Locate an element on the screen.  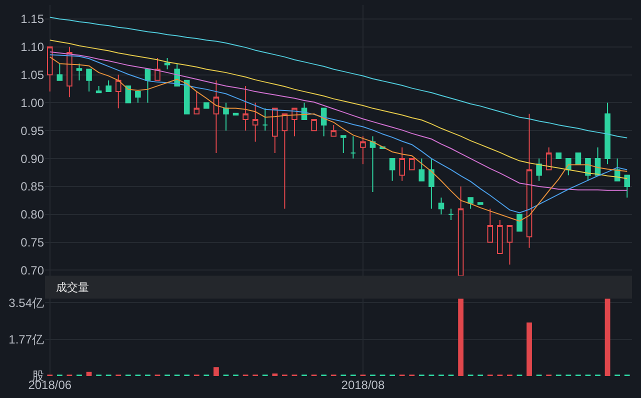
y-tick-label: 0.70 is located at coordinates (32, 270).